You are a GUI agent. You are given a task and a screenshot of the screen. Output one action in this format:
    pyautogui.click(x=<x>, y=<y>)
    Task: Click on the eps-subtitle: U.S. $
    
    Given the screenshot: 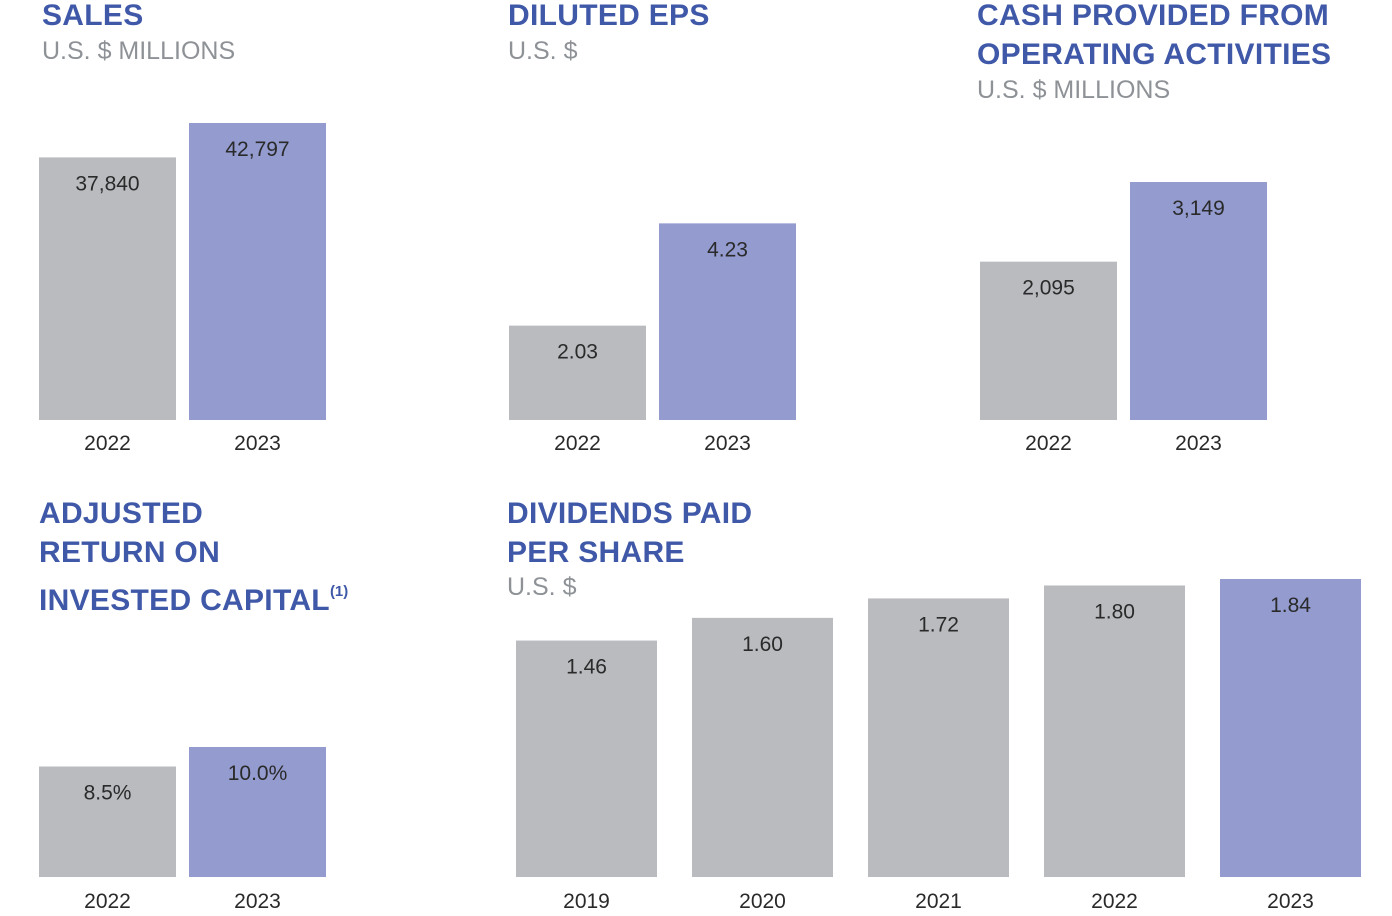 What is the action you would take?
    pyautogui.click(x=543, y=51)
    